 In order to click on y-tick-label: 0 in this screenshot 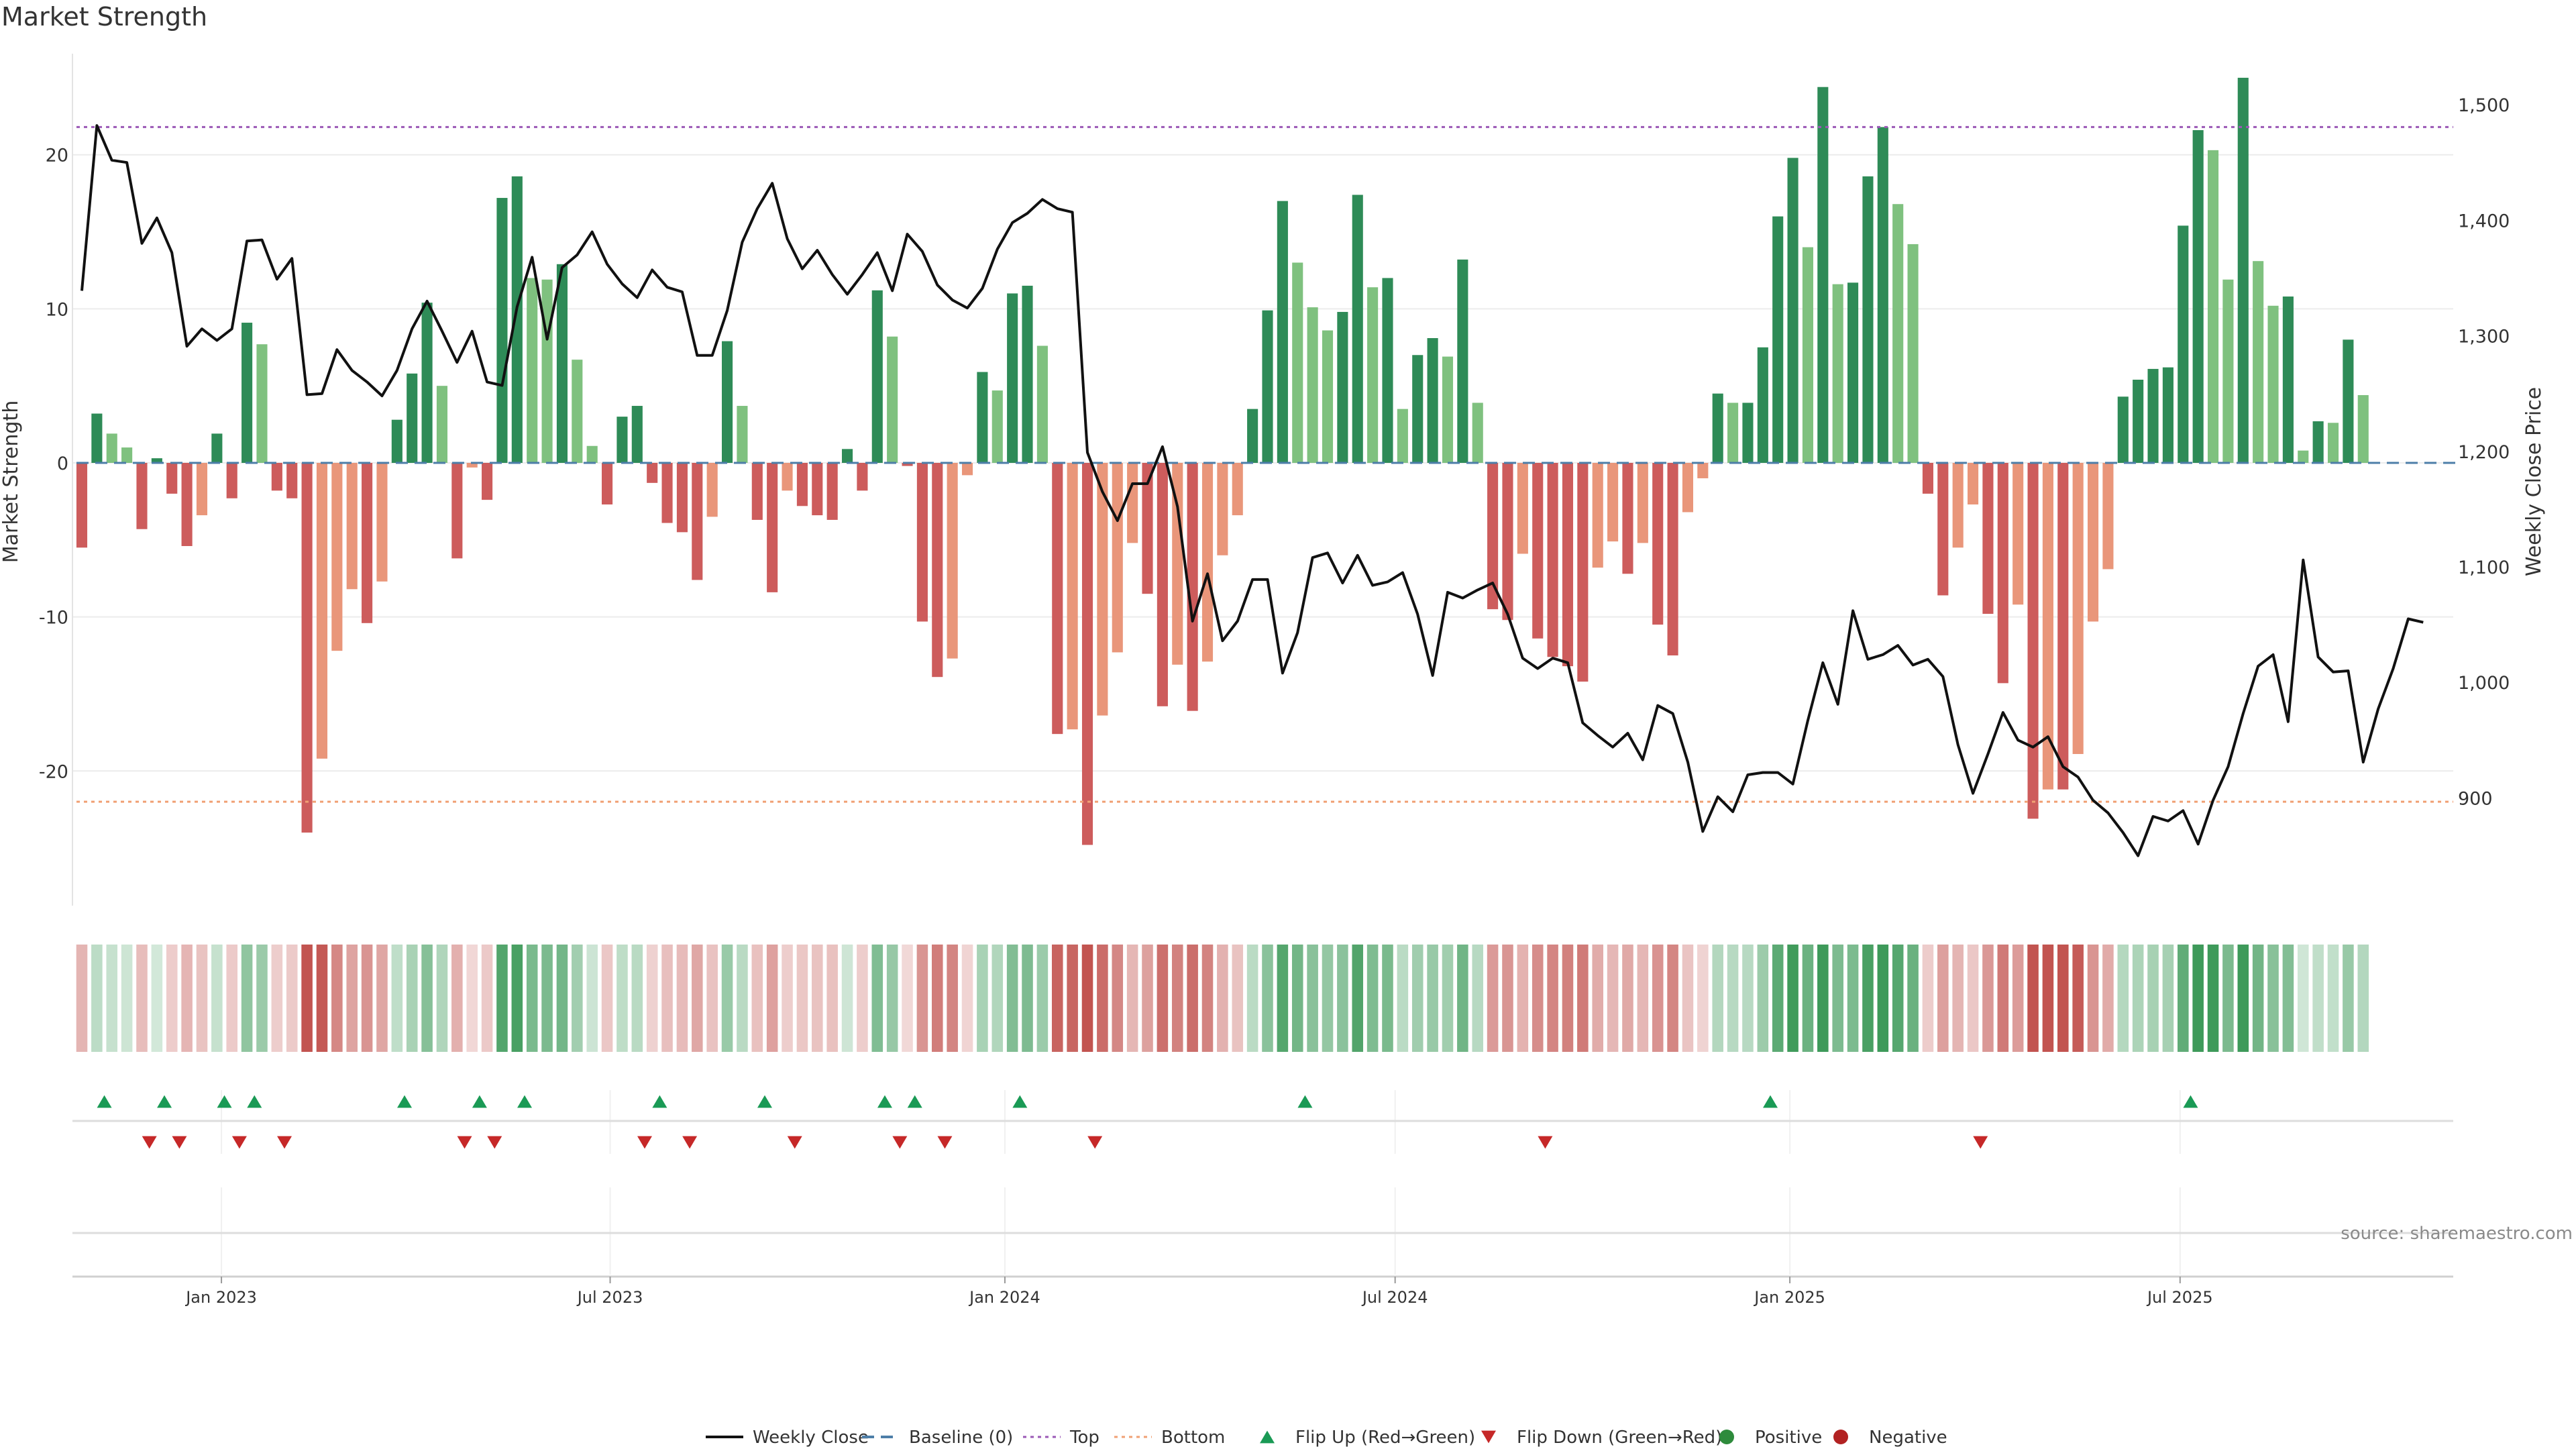, I will do `click(62, 463)`.